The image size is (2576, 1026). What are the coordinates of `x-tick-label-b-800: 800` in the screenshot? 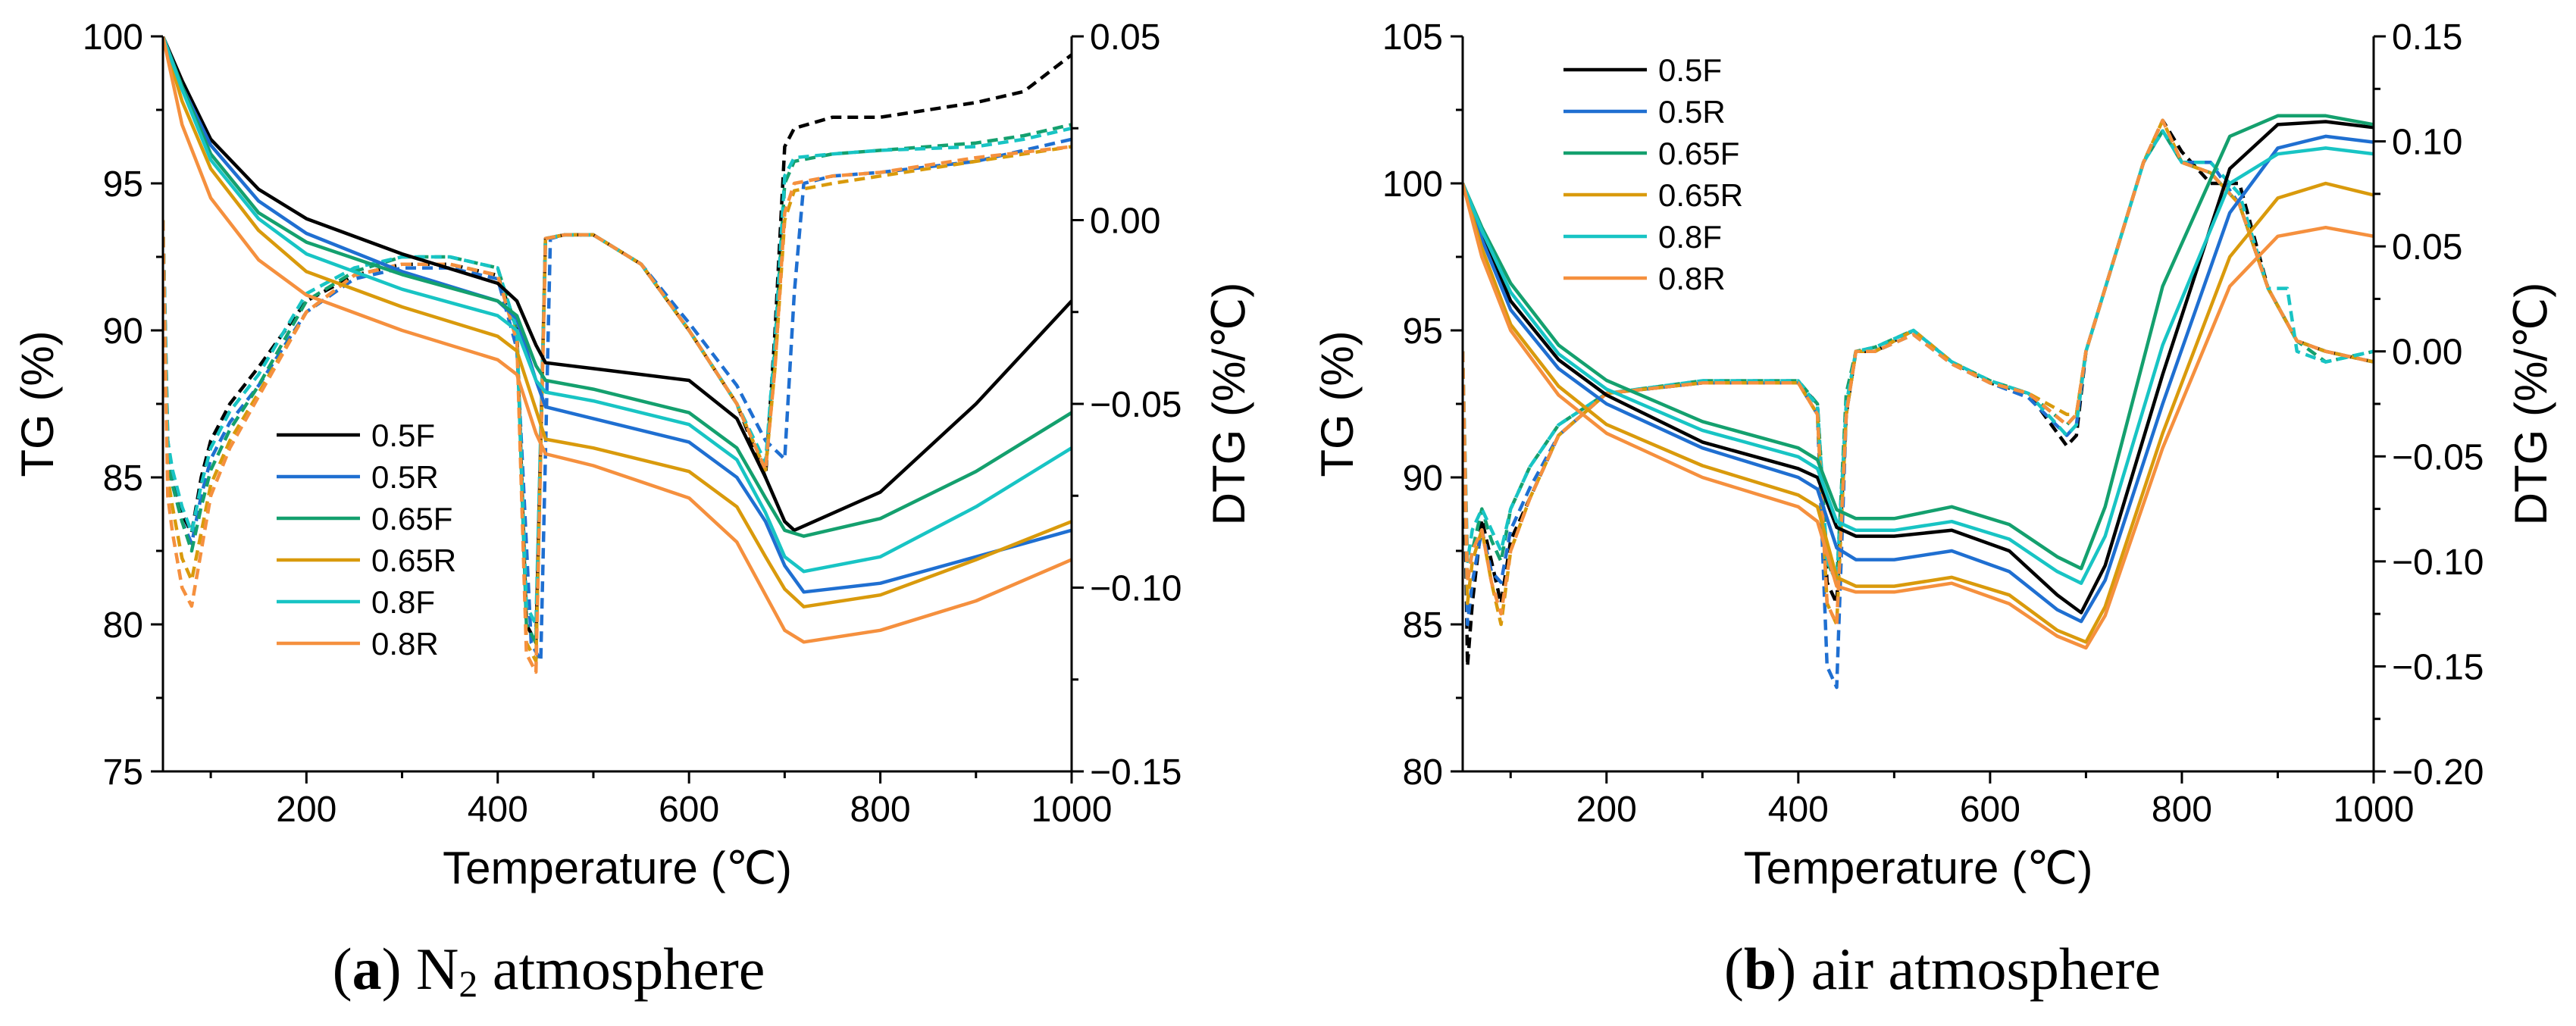 It's located at (2182, 810).